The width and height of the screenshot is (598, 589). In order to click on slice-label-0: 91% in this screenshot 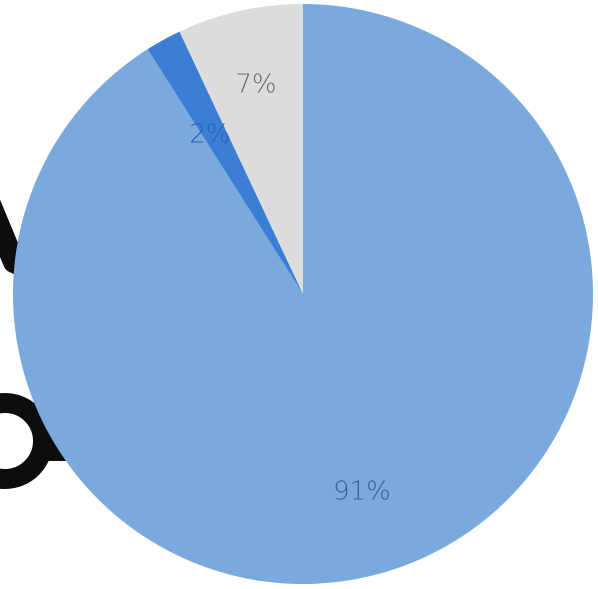, I will do `click(362, 492)`.